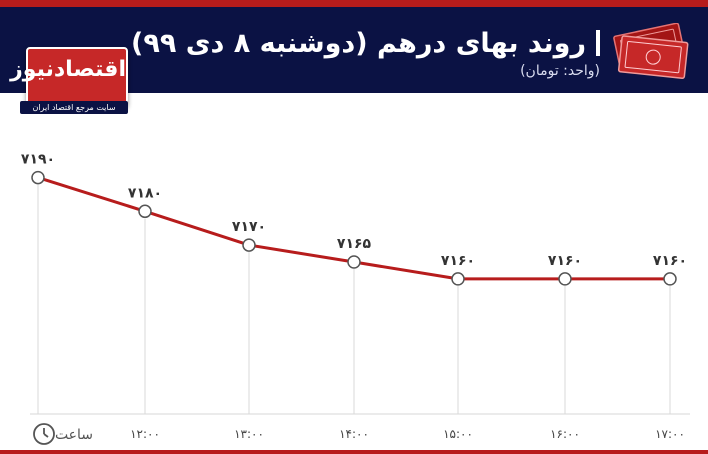 This screenshot has height=454, width=708. What do you see at coordinates (354, 434) in the screenshot?
I see `x-tick-label: ۱۴:۰۰` at bounding box center [354, 434].